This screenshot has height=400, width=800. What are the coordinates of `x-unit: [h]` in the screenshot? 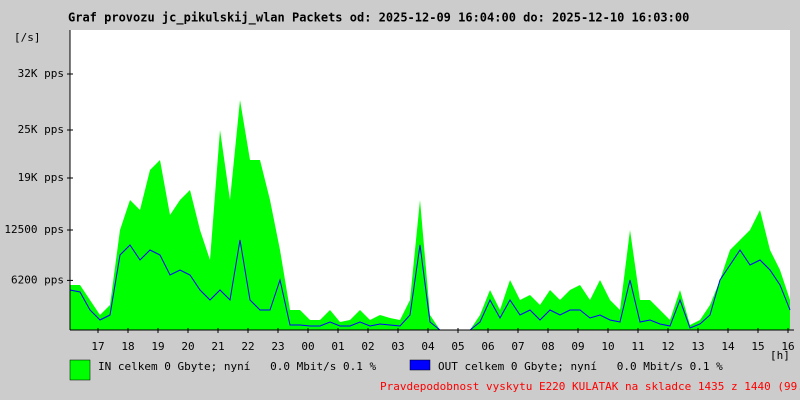 It's located at (780, 355).